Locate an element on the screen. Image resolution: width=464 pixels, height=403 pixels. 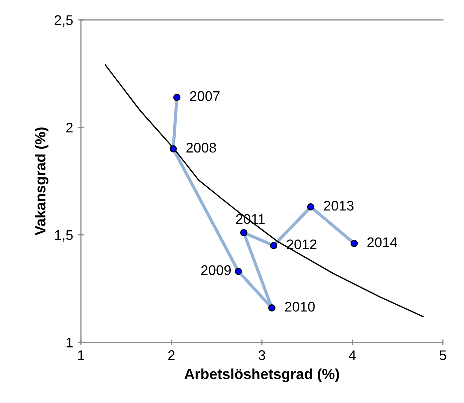
y-tick-label: 1,5 is located at coordinates (64, 236).